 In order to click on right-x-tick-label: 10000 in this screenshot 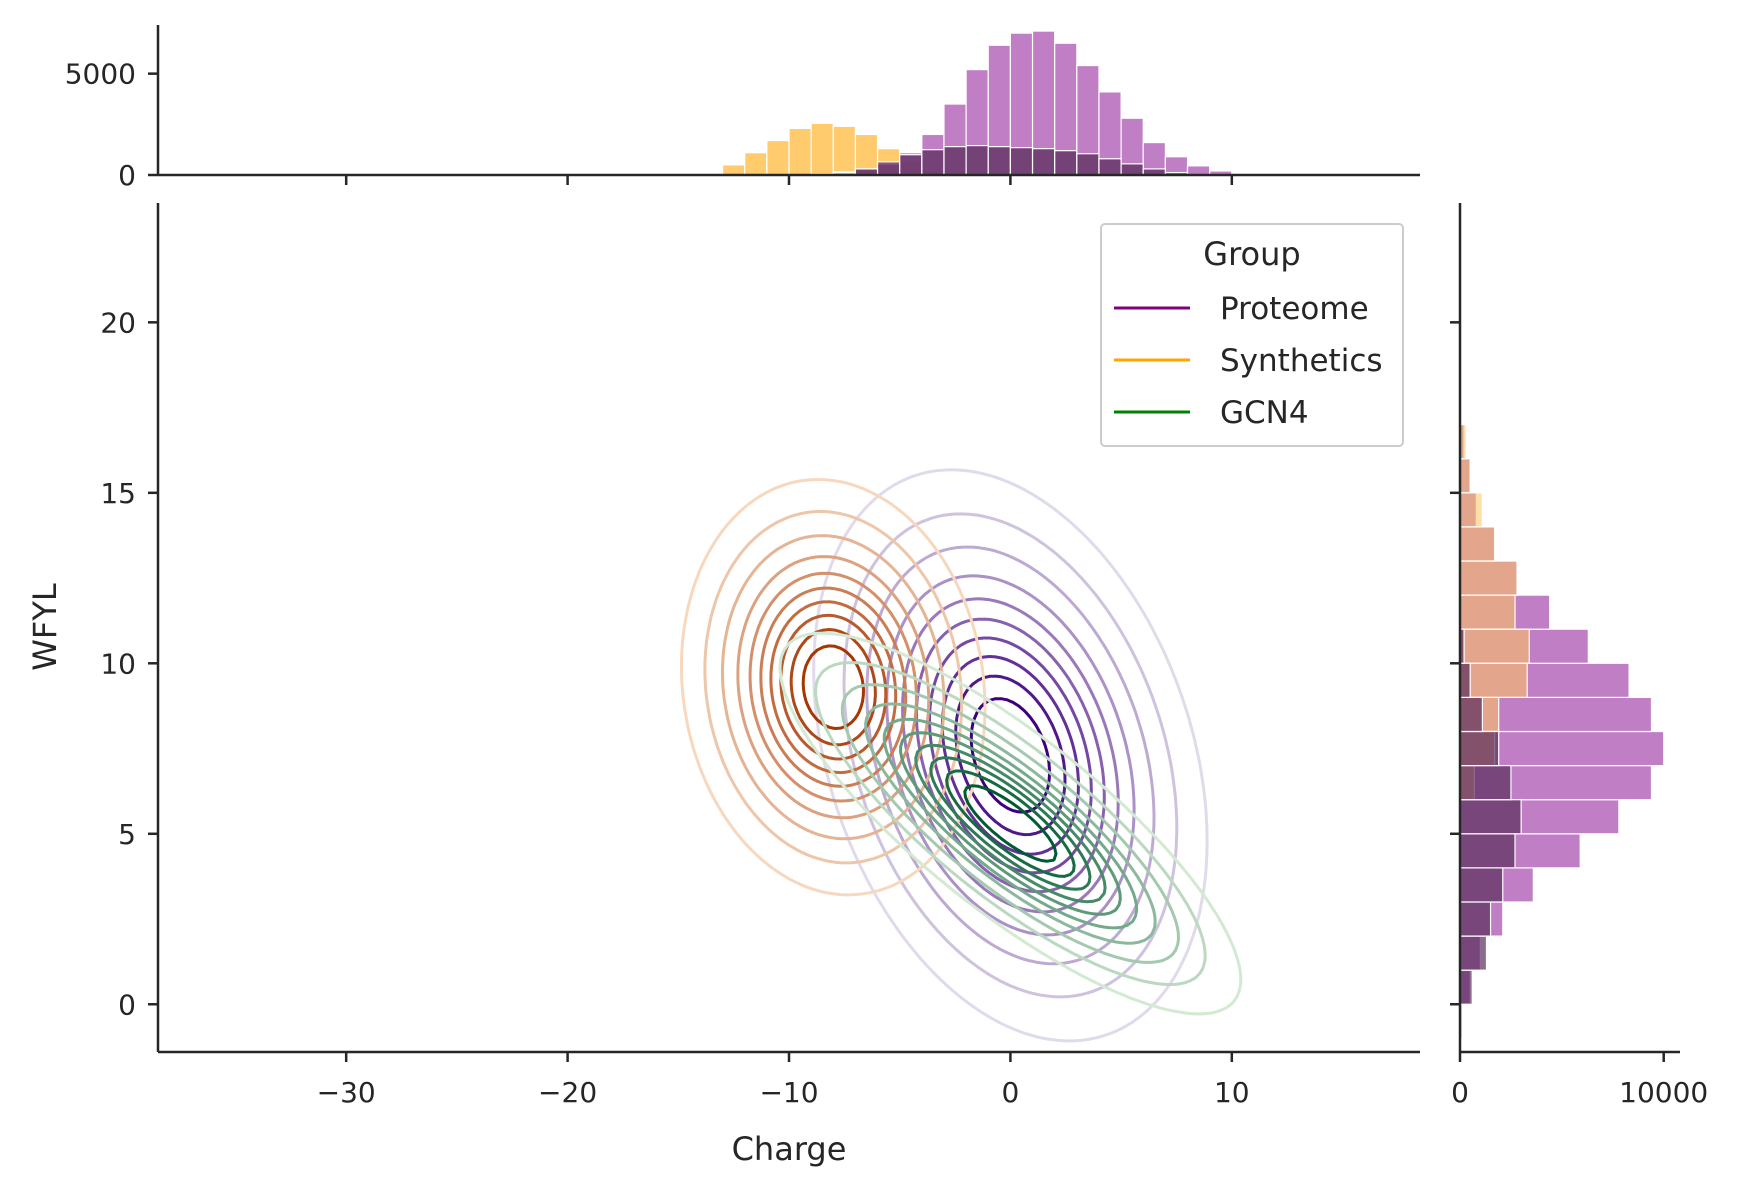, I will do `click(1663, 1092)`.